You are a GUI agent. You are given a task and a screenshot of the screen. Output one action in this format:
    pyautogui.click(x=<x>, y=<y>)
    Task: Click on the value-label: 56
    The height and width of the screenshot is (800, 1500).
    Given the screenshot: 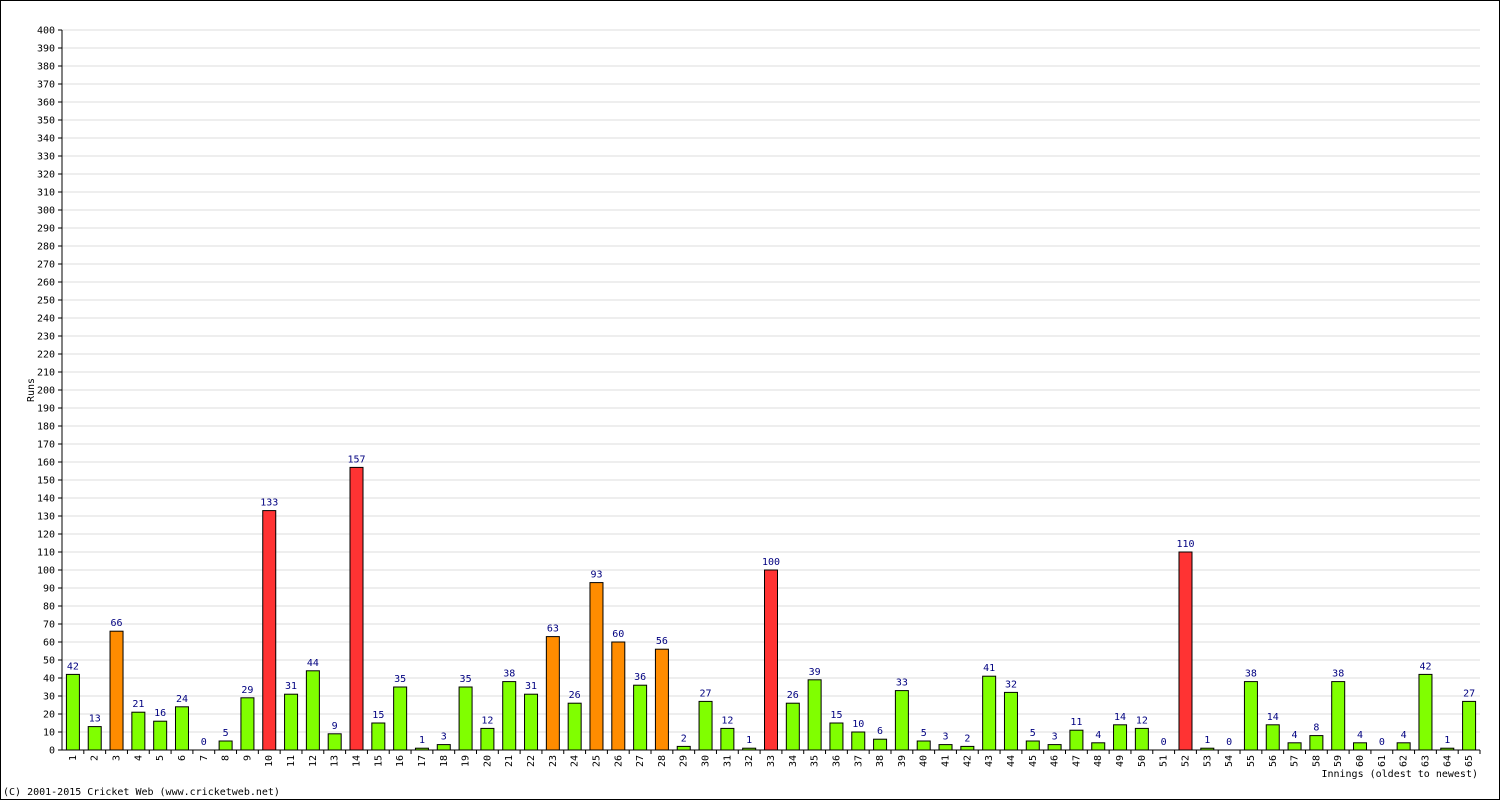 What is the action you would take?
    pyautogui.click(x=662, y=641)
    